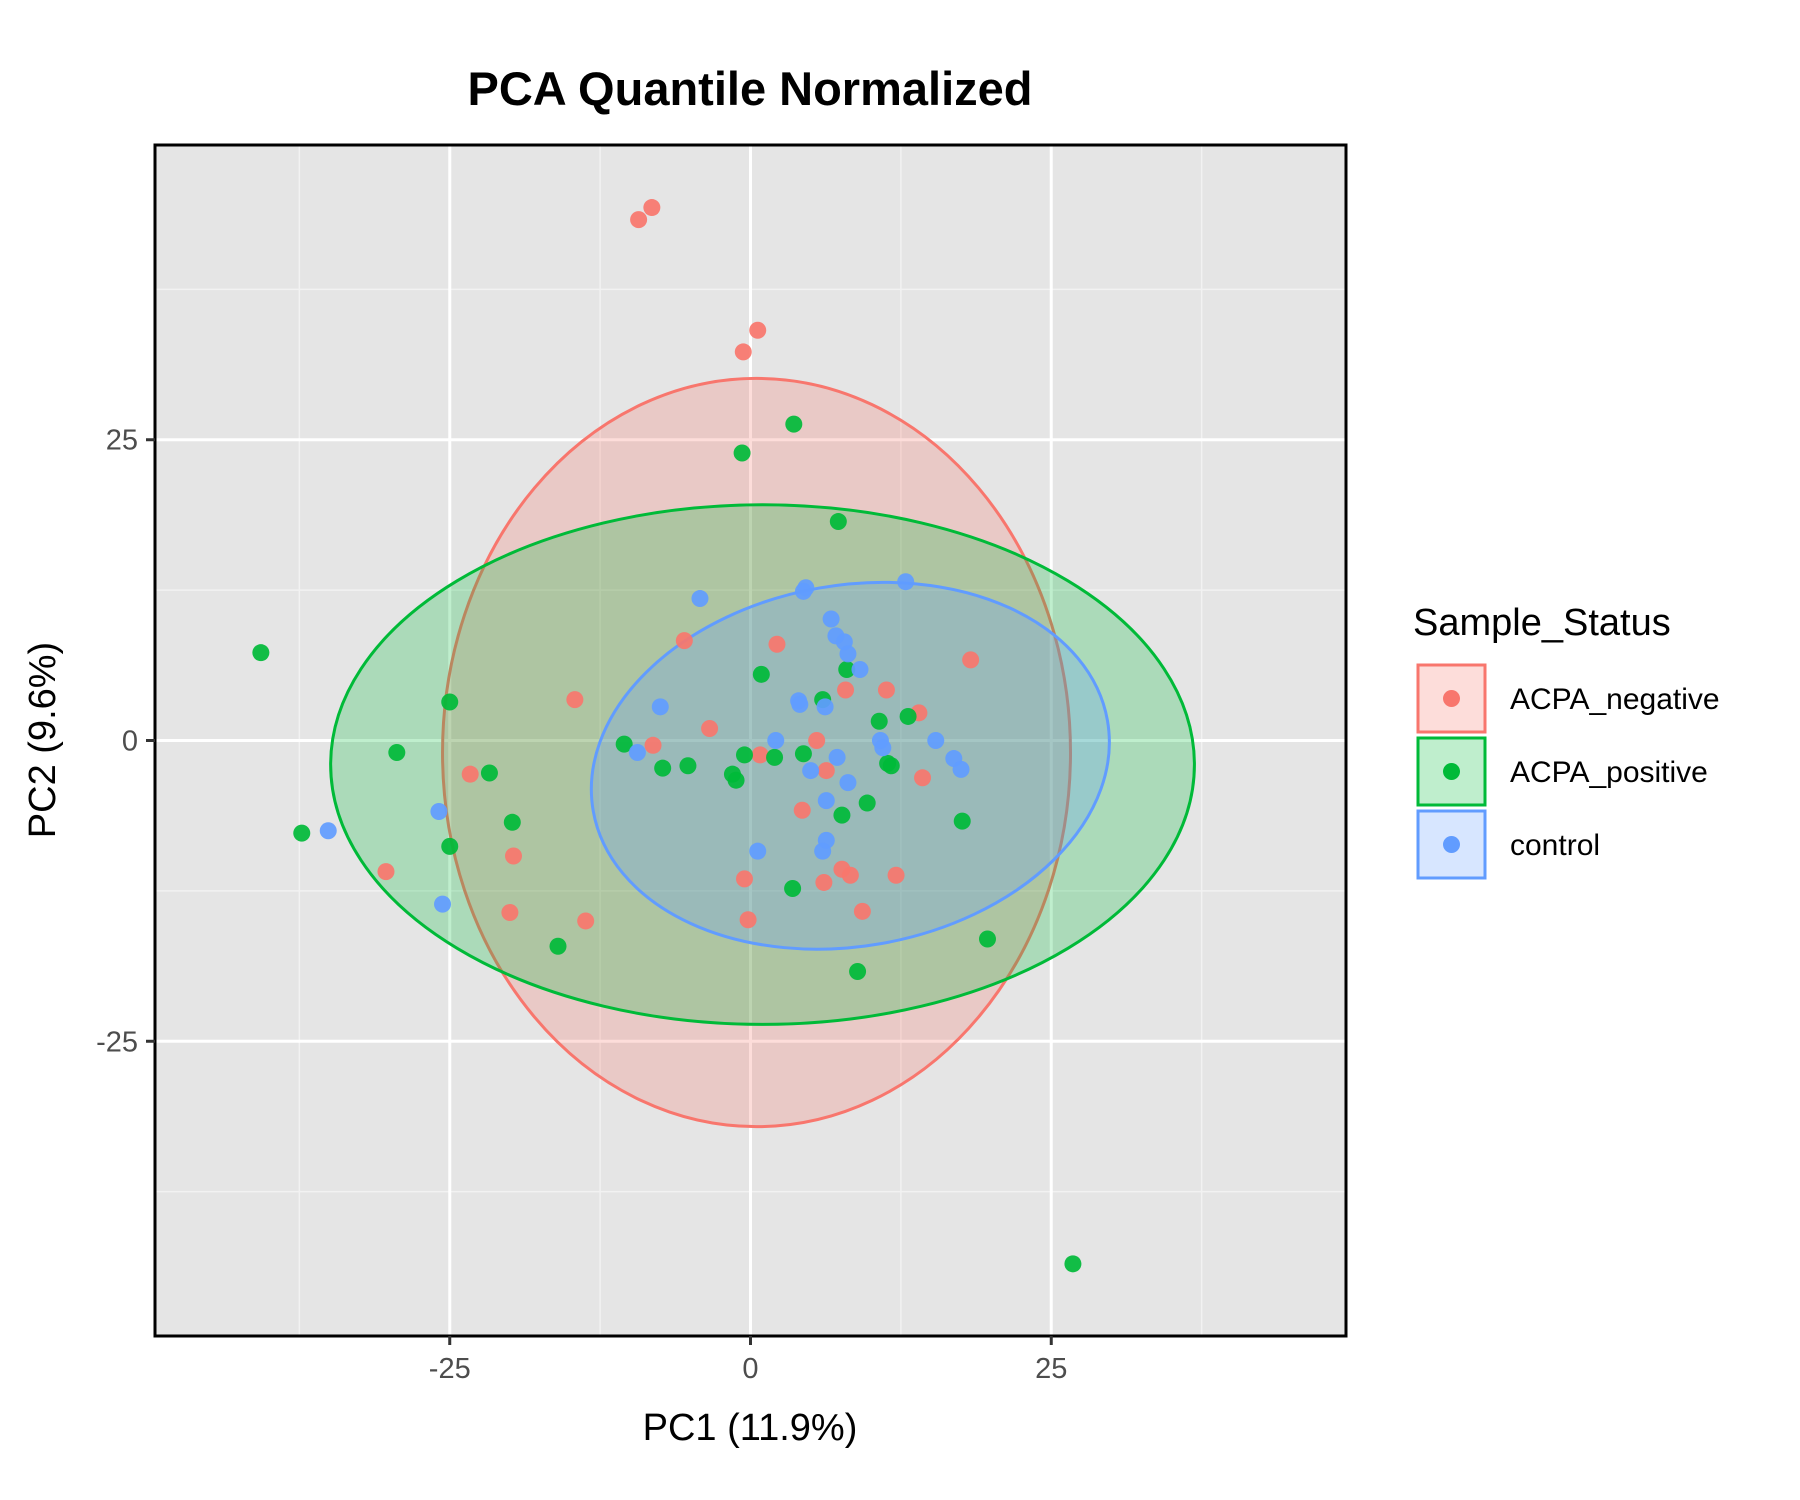  I want to click on legend-marker-ACPA_positive, so click(1451, 771).